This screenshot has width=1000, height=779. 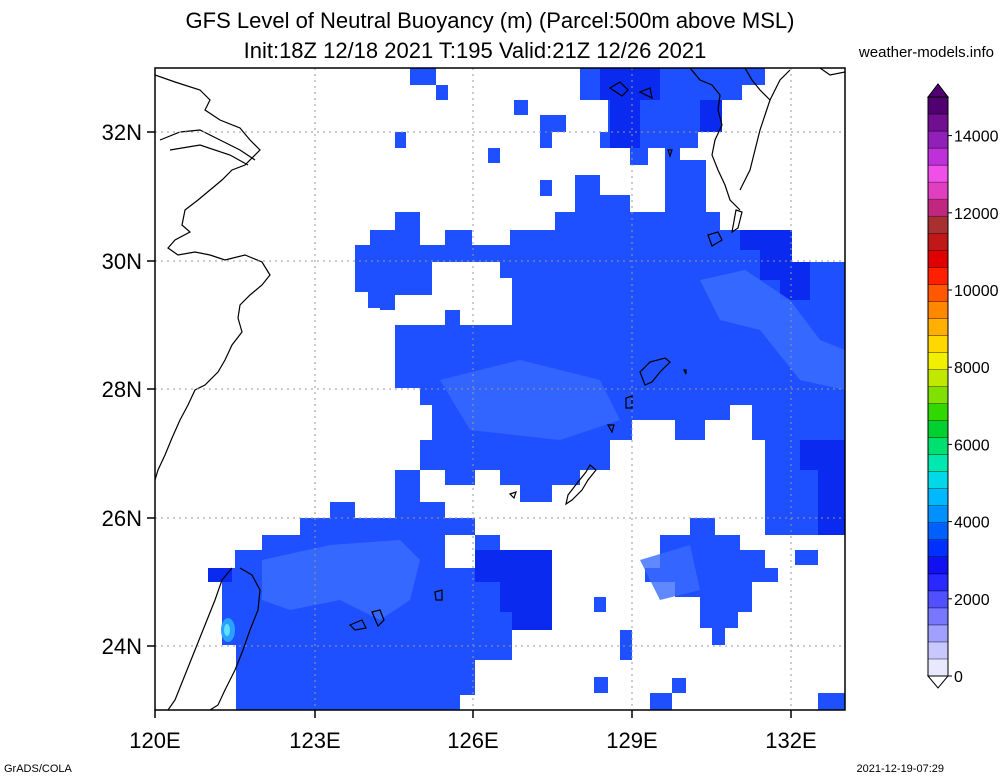 I want to click on island-tanegashima, so click(x=737, y=221).